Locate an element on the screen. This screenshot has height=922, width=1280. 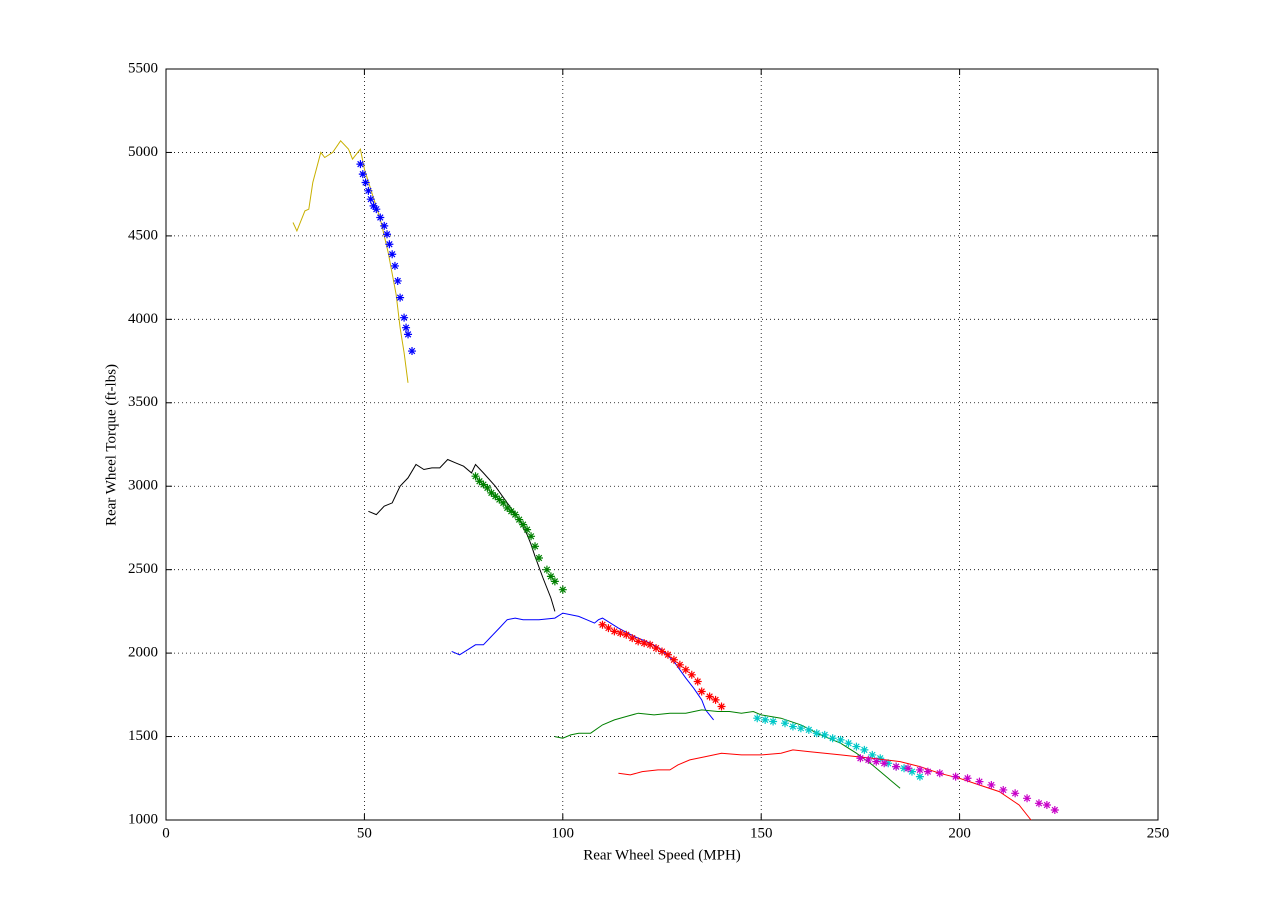
x-tick-label: 200 is located at coordinates (959, 833).